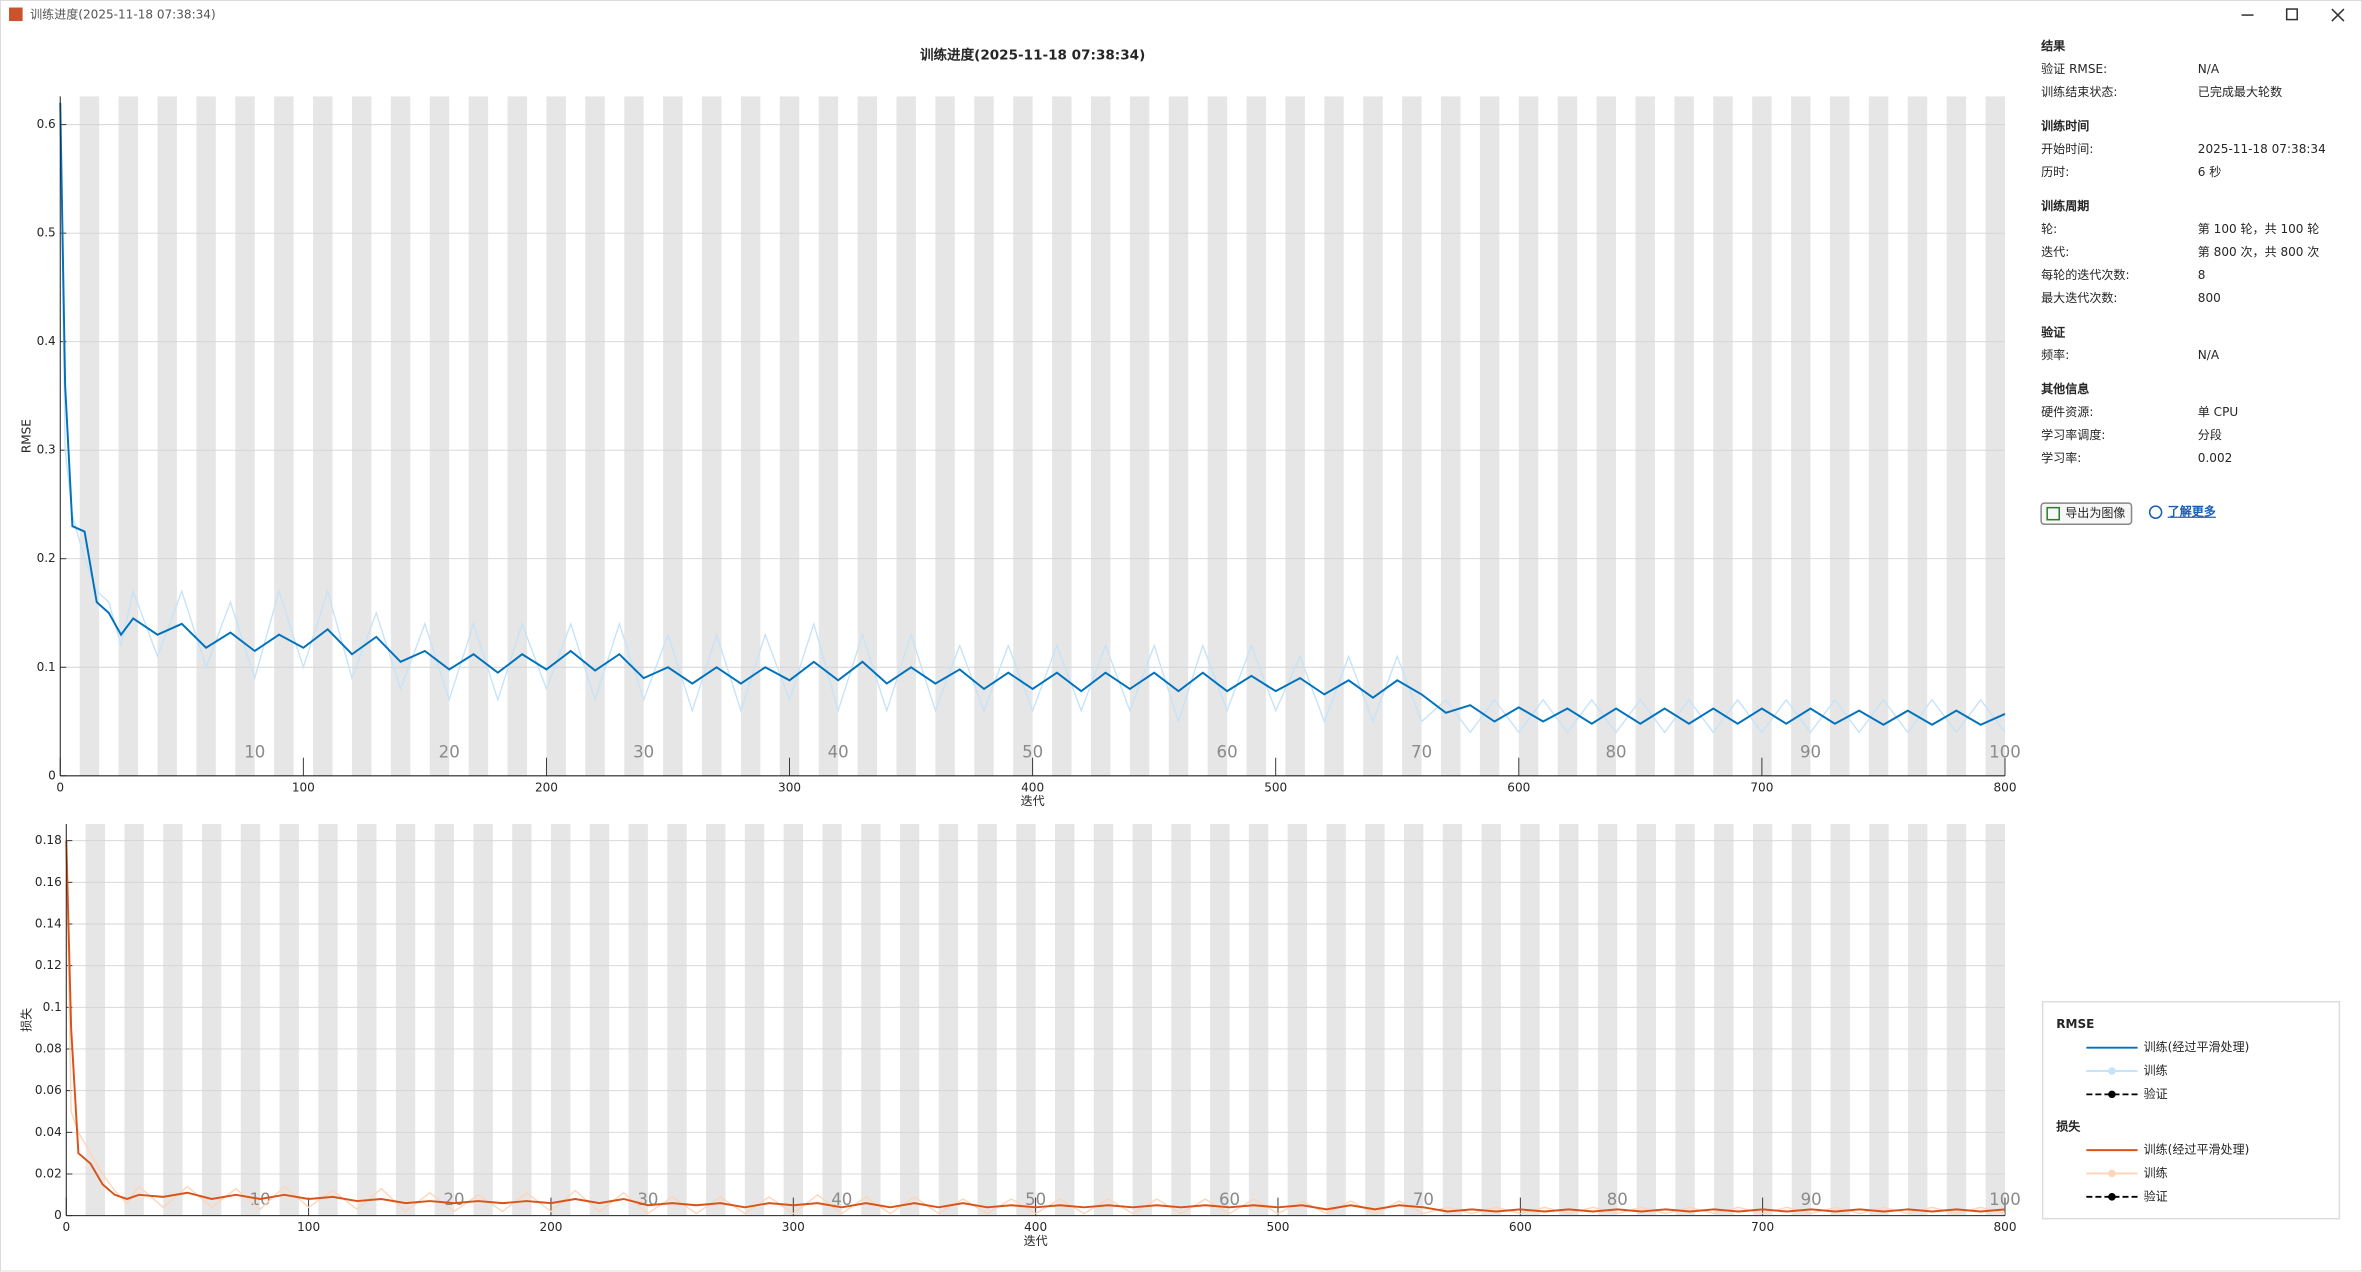 Image resolution: width=2362 pixels, height=1272 pixels. I want to click on info-value: 8, so click(2202, 275).